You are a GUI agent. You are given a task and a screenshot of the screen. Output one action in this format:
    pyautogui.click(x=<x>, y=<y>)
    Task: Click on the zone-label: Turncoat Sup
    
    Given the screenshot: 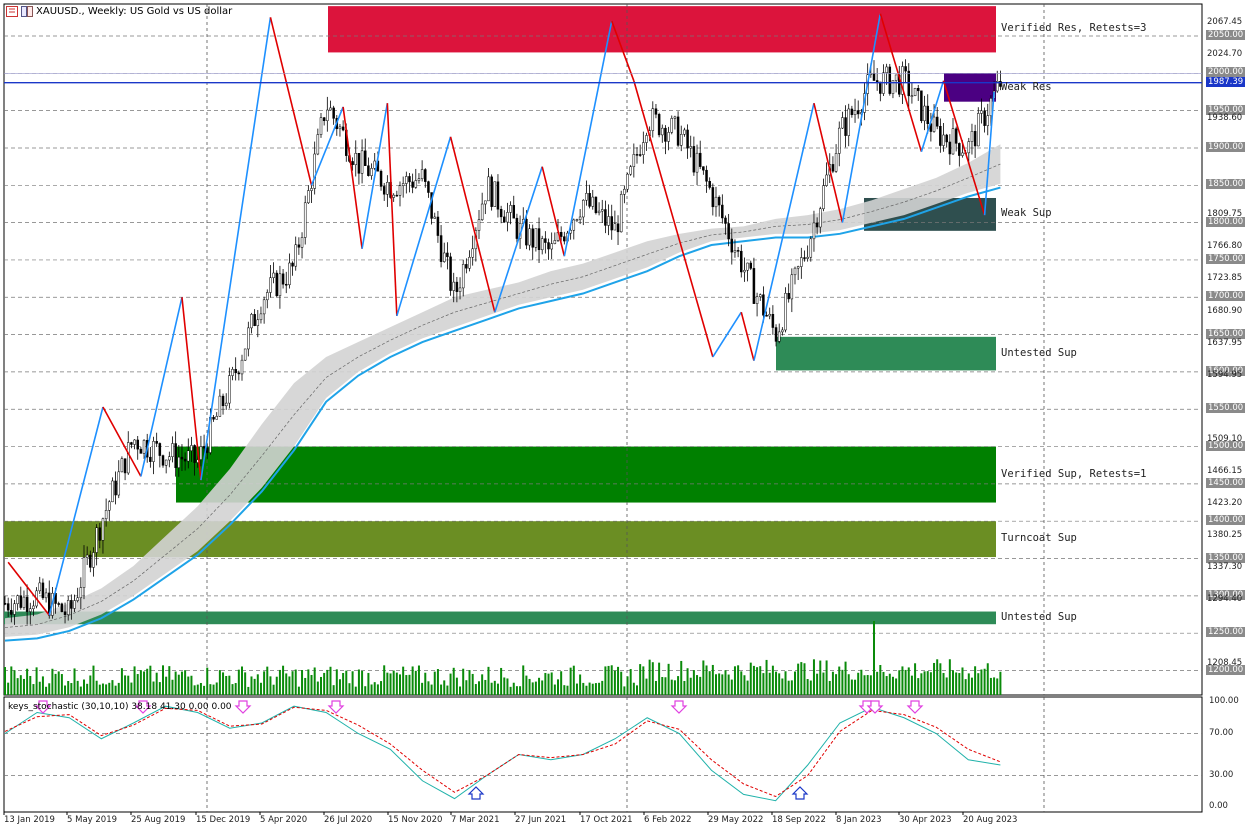 What is the action you would take?
    pyautogui.click(x=1039, y=538)
    